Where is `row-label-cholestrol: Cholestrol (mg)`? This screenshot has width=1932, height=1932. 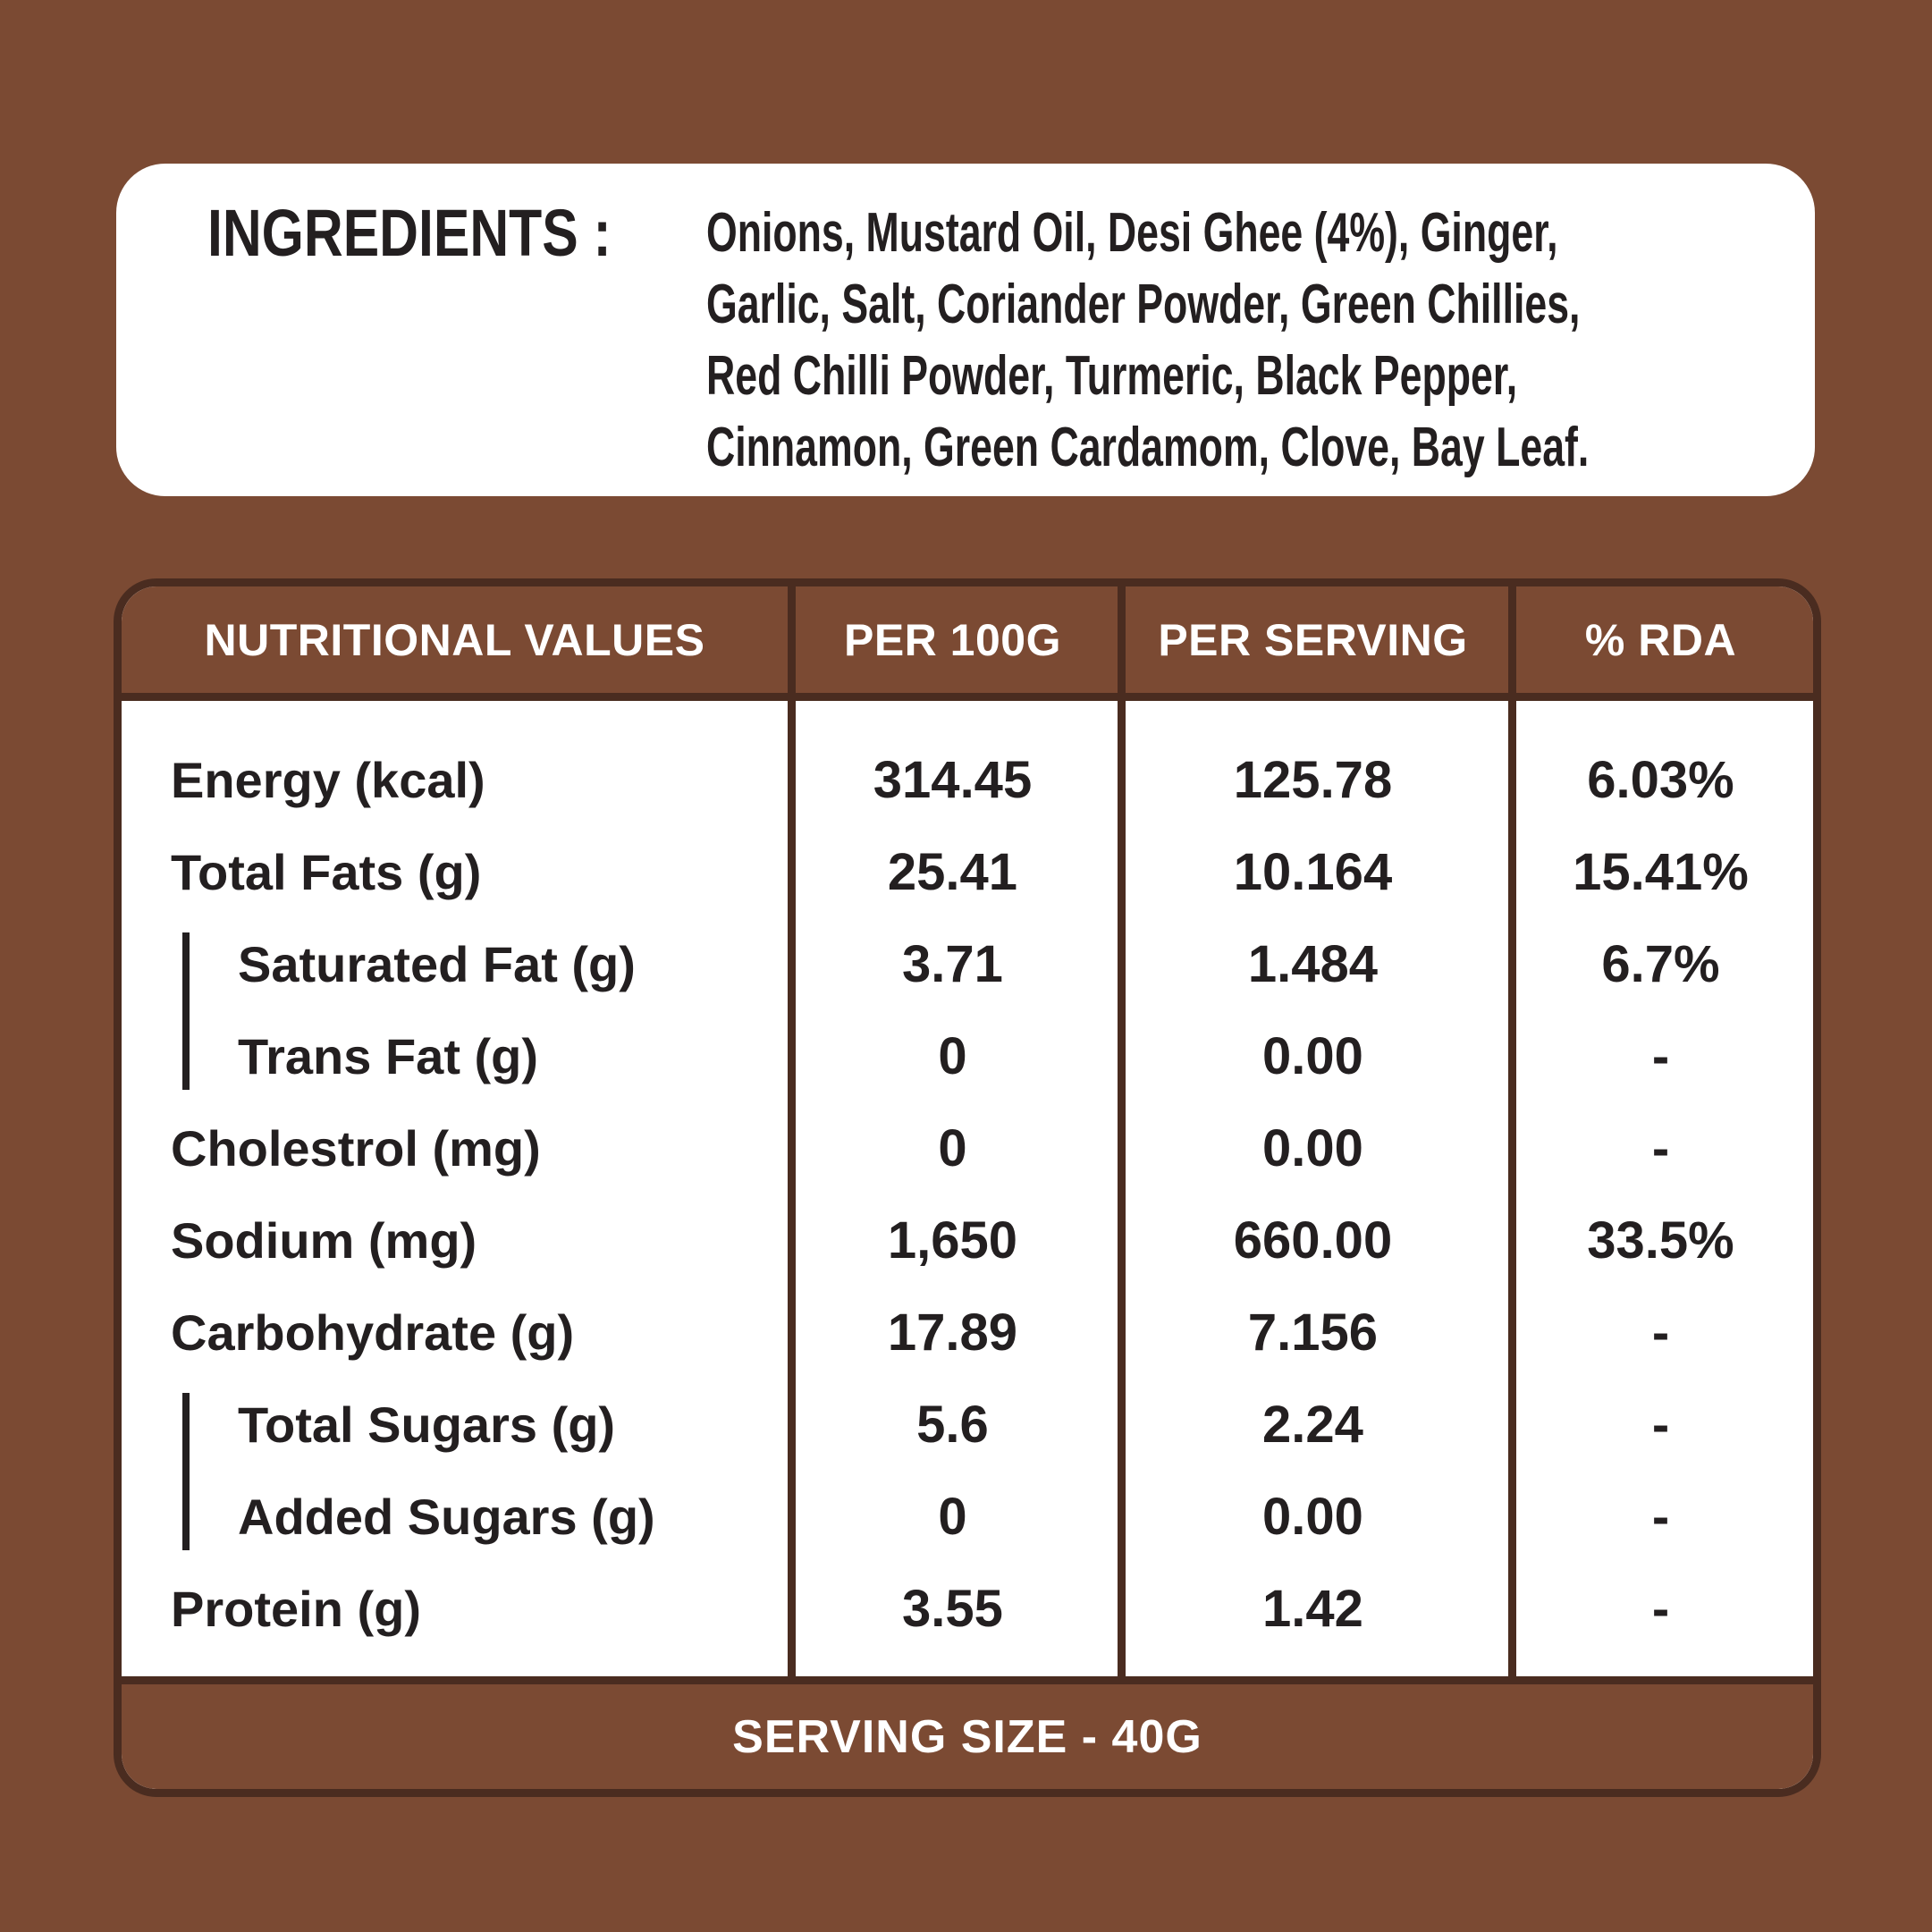
row-label-cholestrol: Cholestrol (mg) is located at coordinates (356, 1148).